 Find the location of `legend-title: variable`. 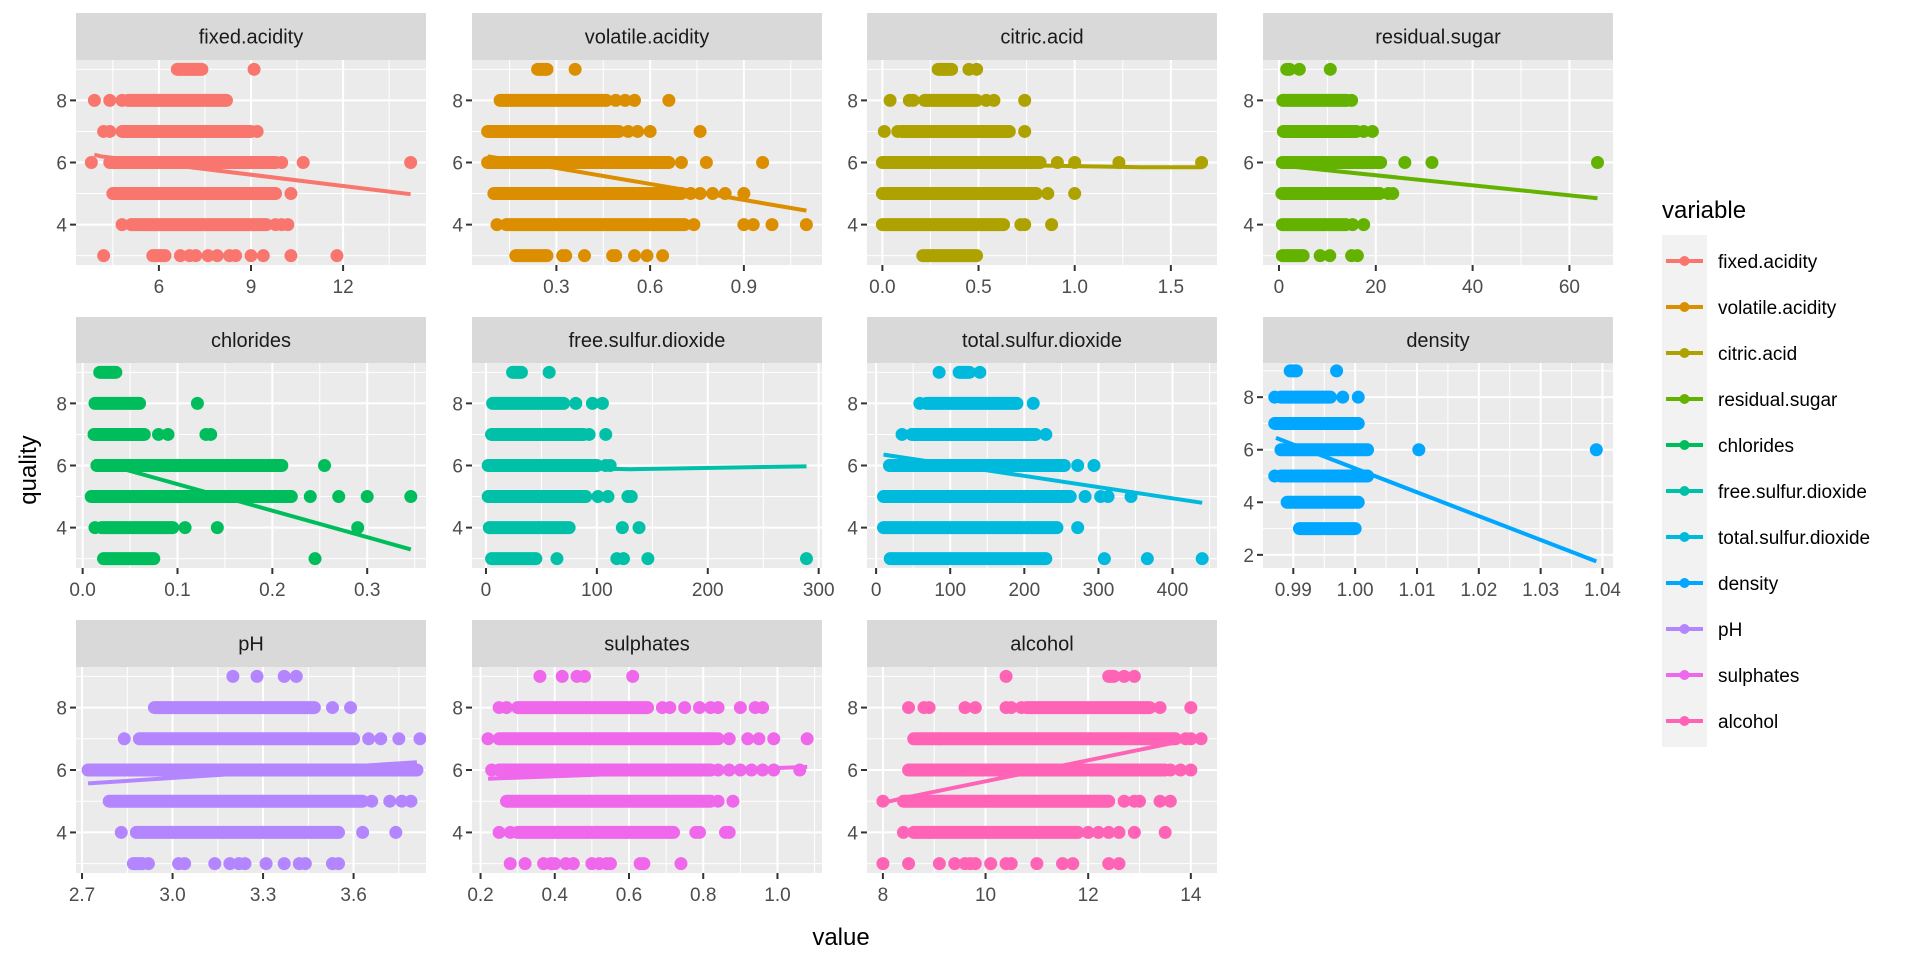

legend-title: variable is located at coordinates (1704, 210).